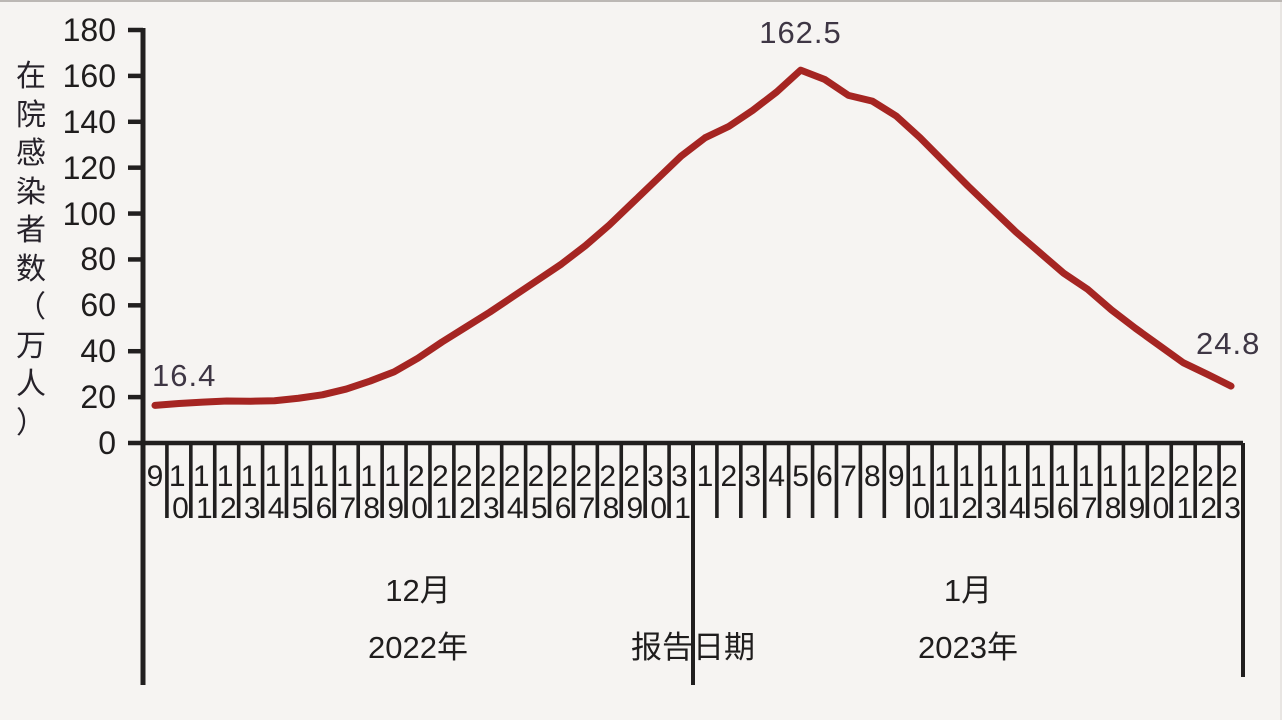  What do you see at coordinates (31, 307) in the screenshot?
I see `y-axis-title-char: （` at bounding box center [31, 307].